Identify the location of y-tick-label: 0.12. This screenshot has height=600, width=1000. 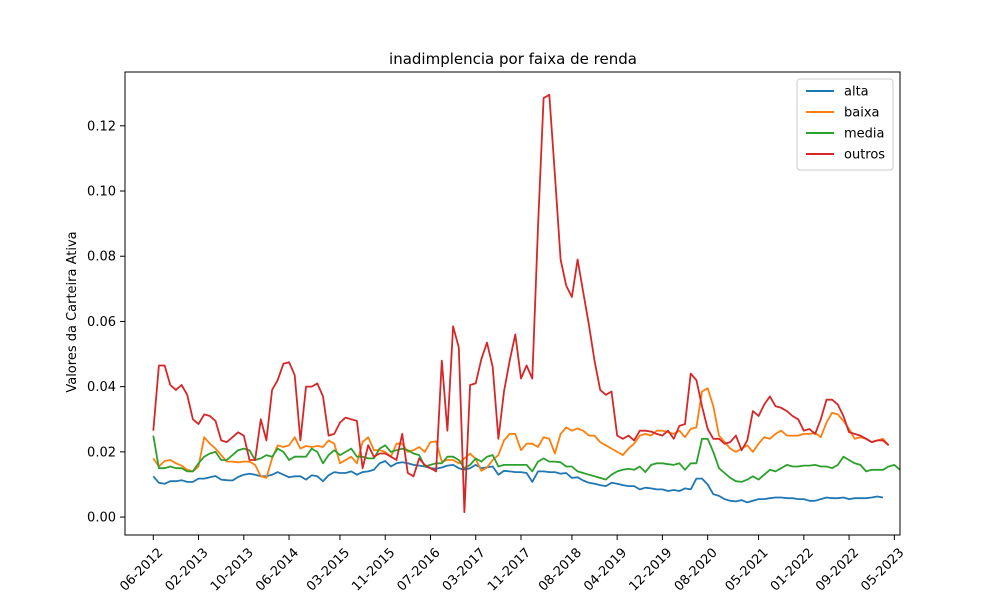
(101, 126).